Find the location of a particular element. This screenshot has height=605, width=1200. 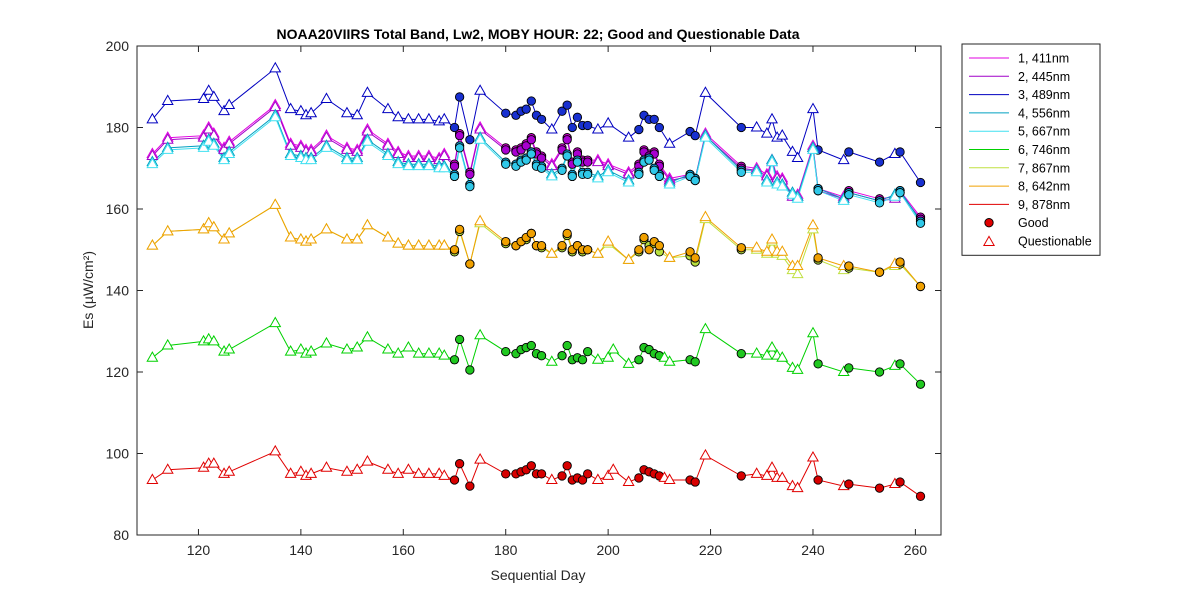

legend-label: 7, 867nm is located at coordinates (1044, 168).